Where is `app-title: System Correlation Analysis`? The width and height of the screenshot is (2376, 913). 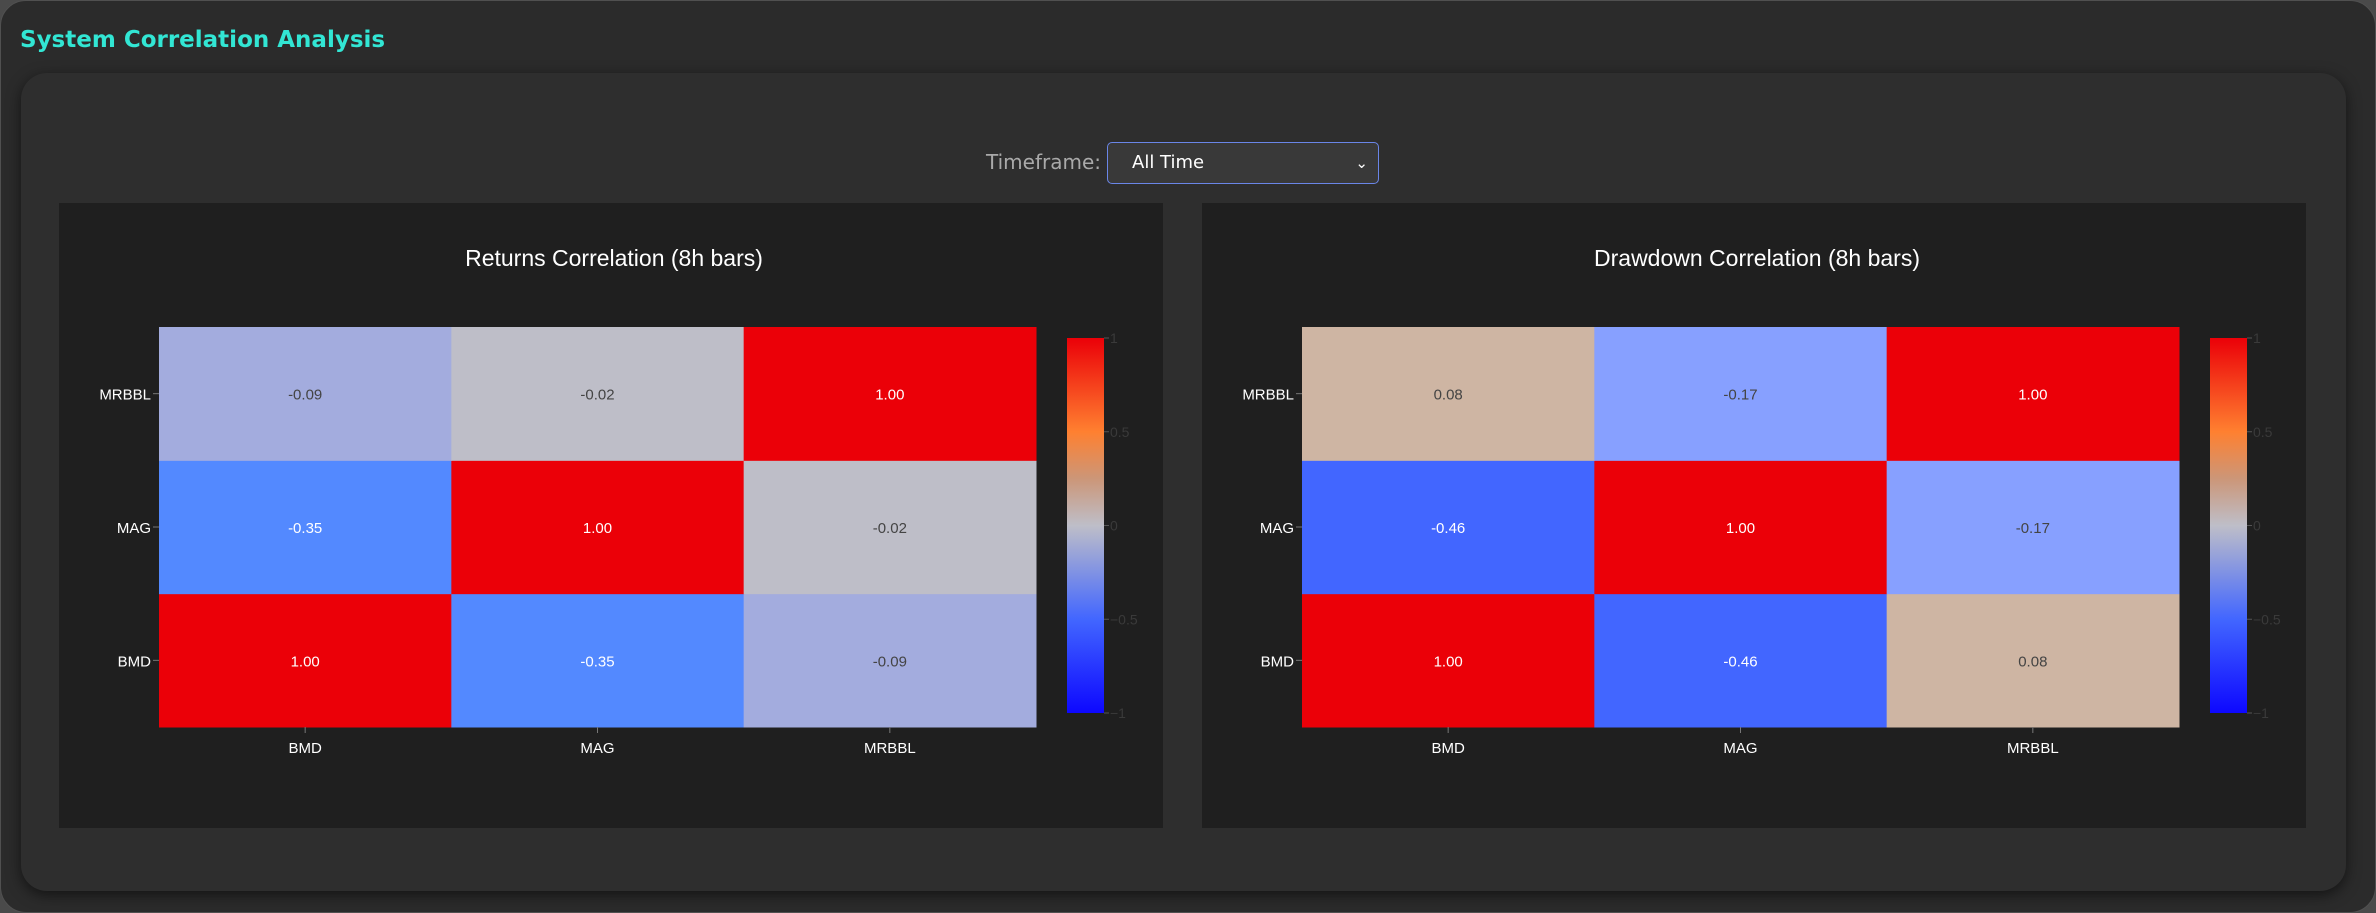 app-title: System Correlation Analysis is located at coordinates (203, 40).